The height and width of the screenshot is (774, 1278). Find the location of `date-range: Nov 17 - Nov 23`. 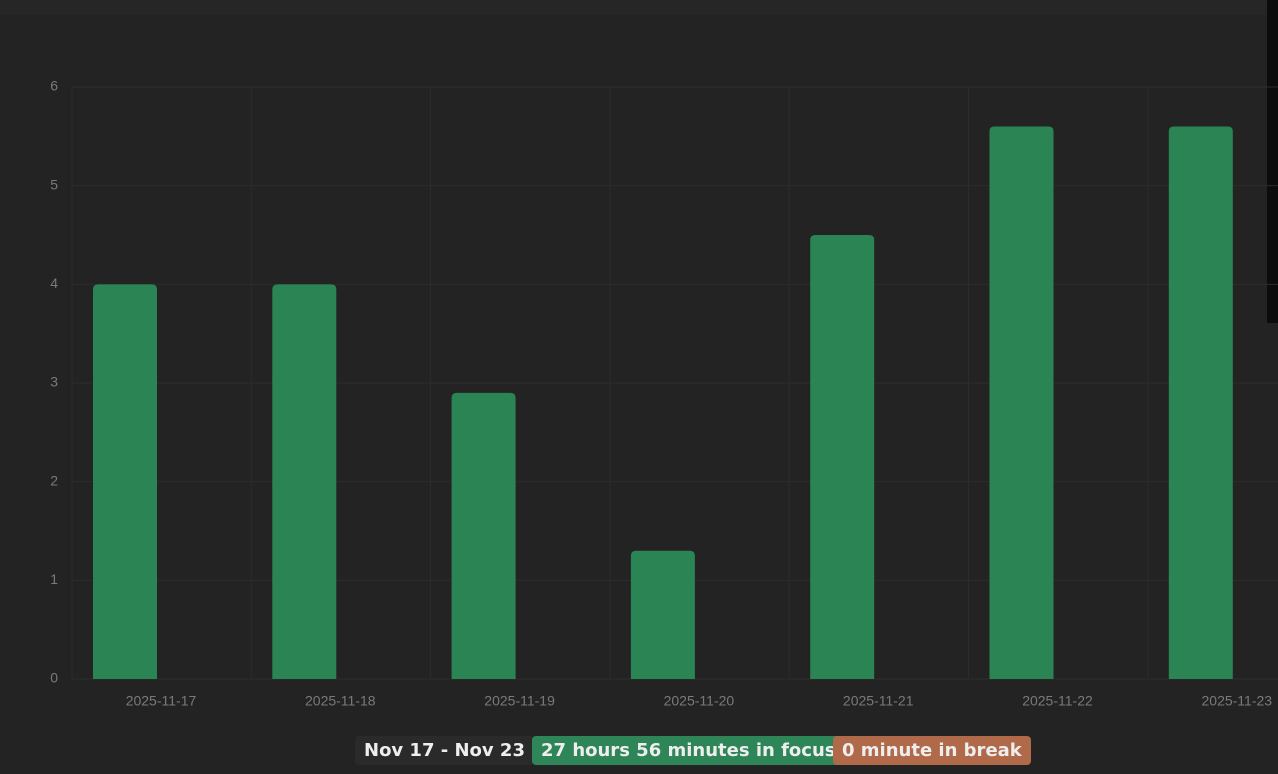

date-range: Nov 17 - Nov 23 is located at coordinates (444, 750).